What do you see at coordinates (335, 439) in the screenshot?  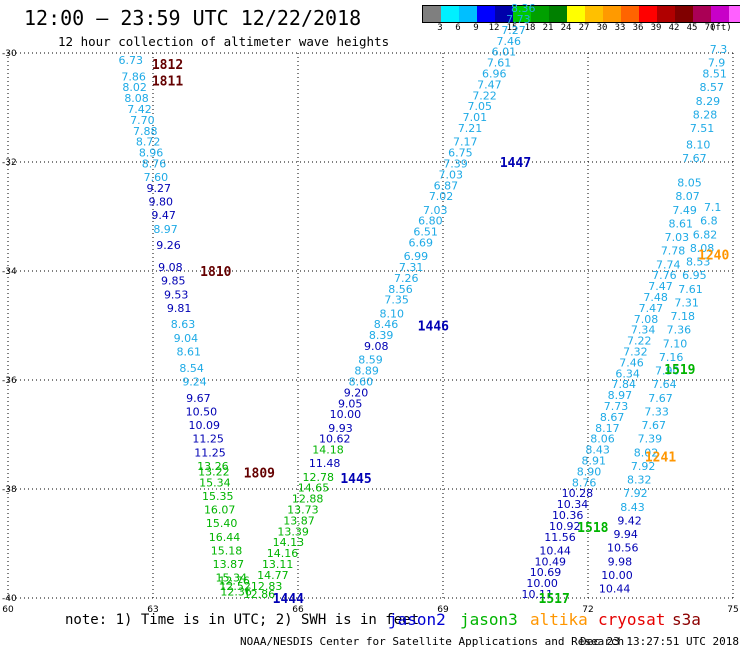 I see `swh-value: 10.62` at bounding box center [335, 439].